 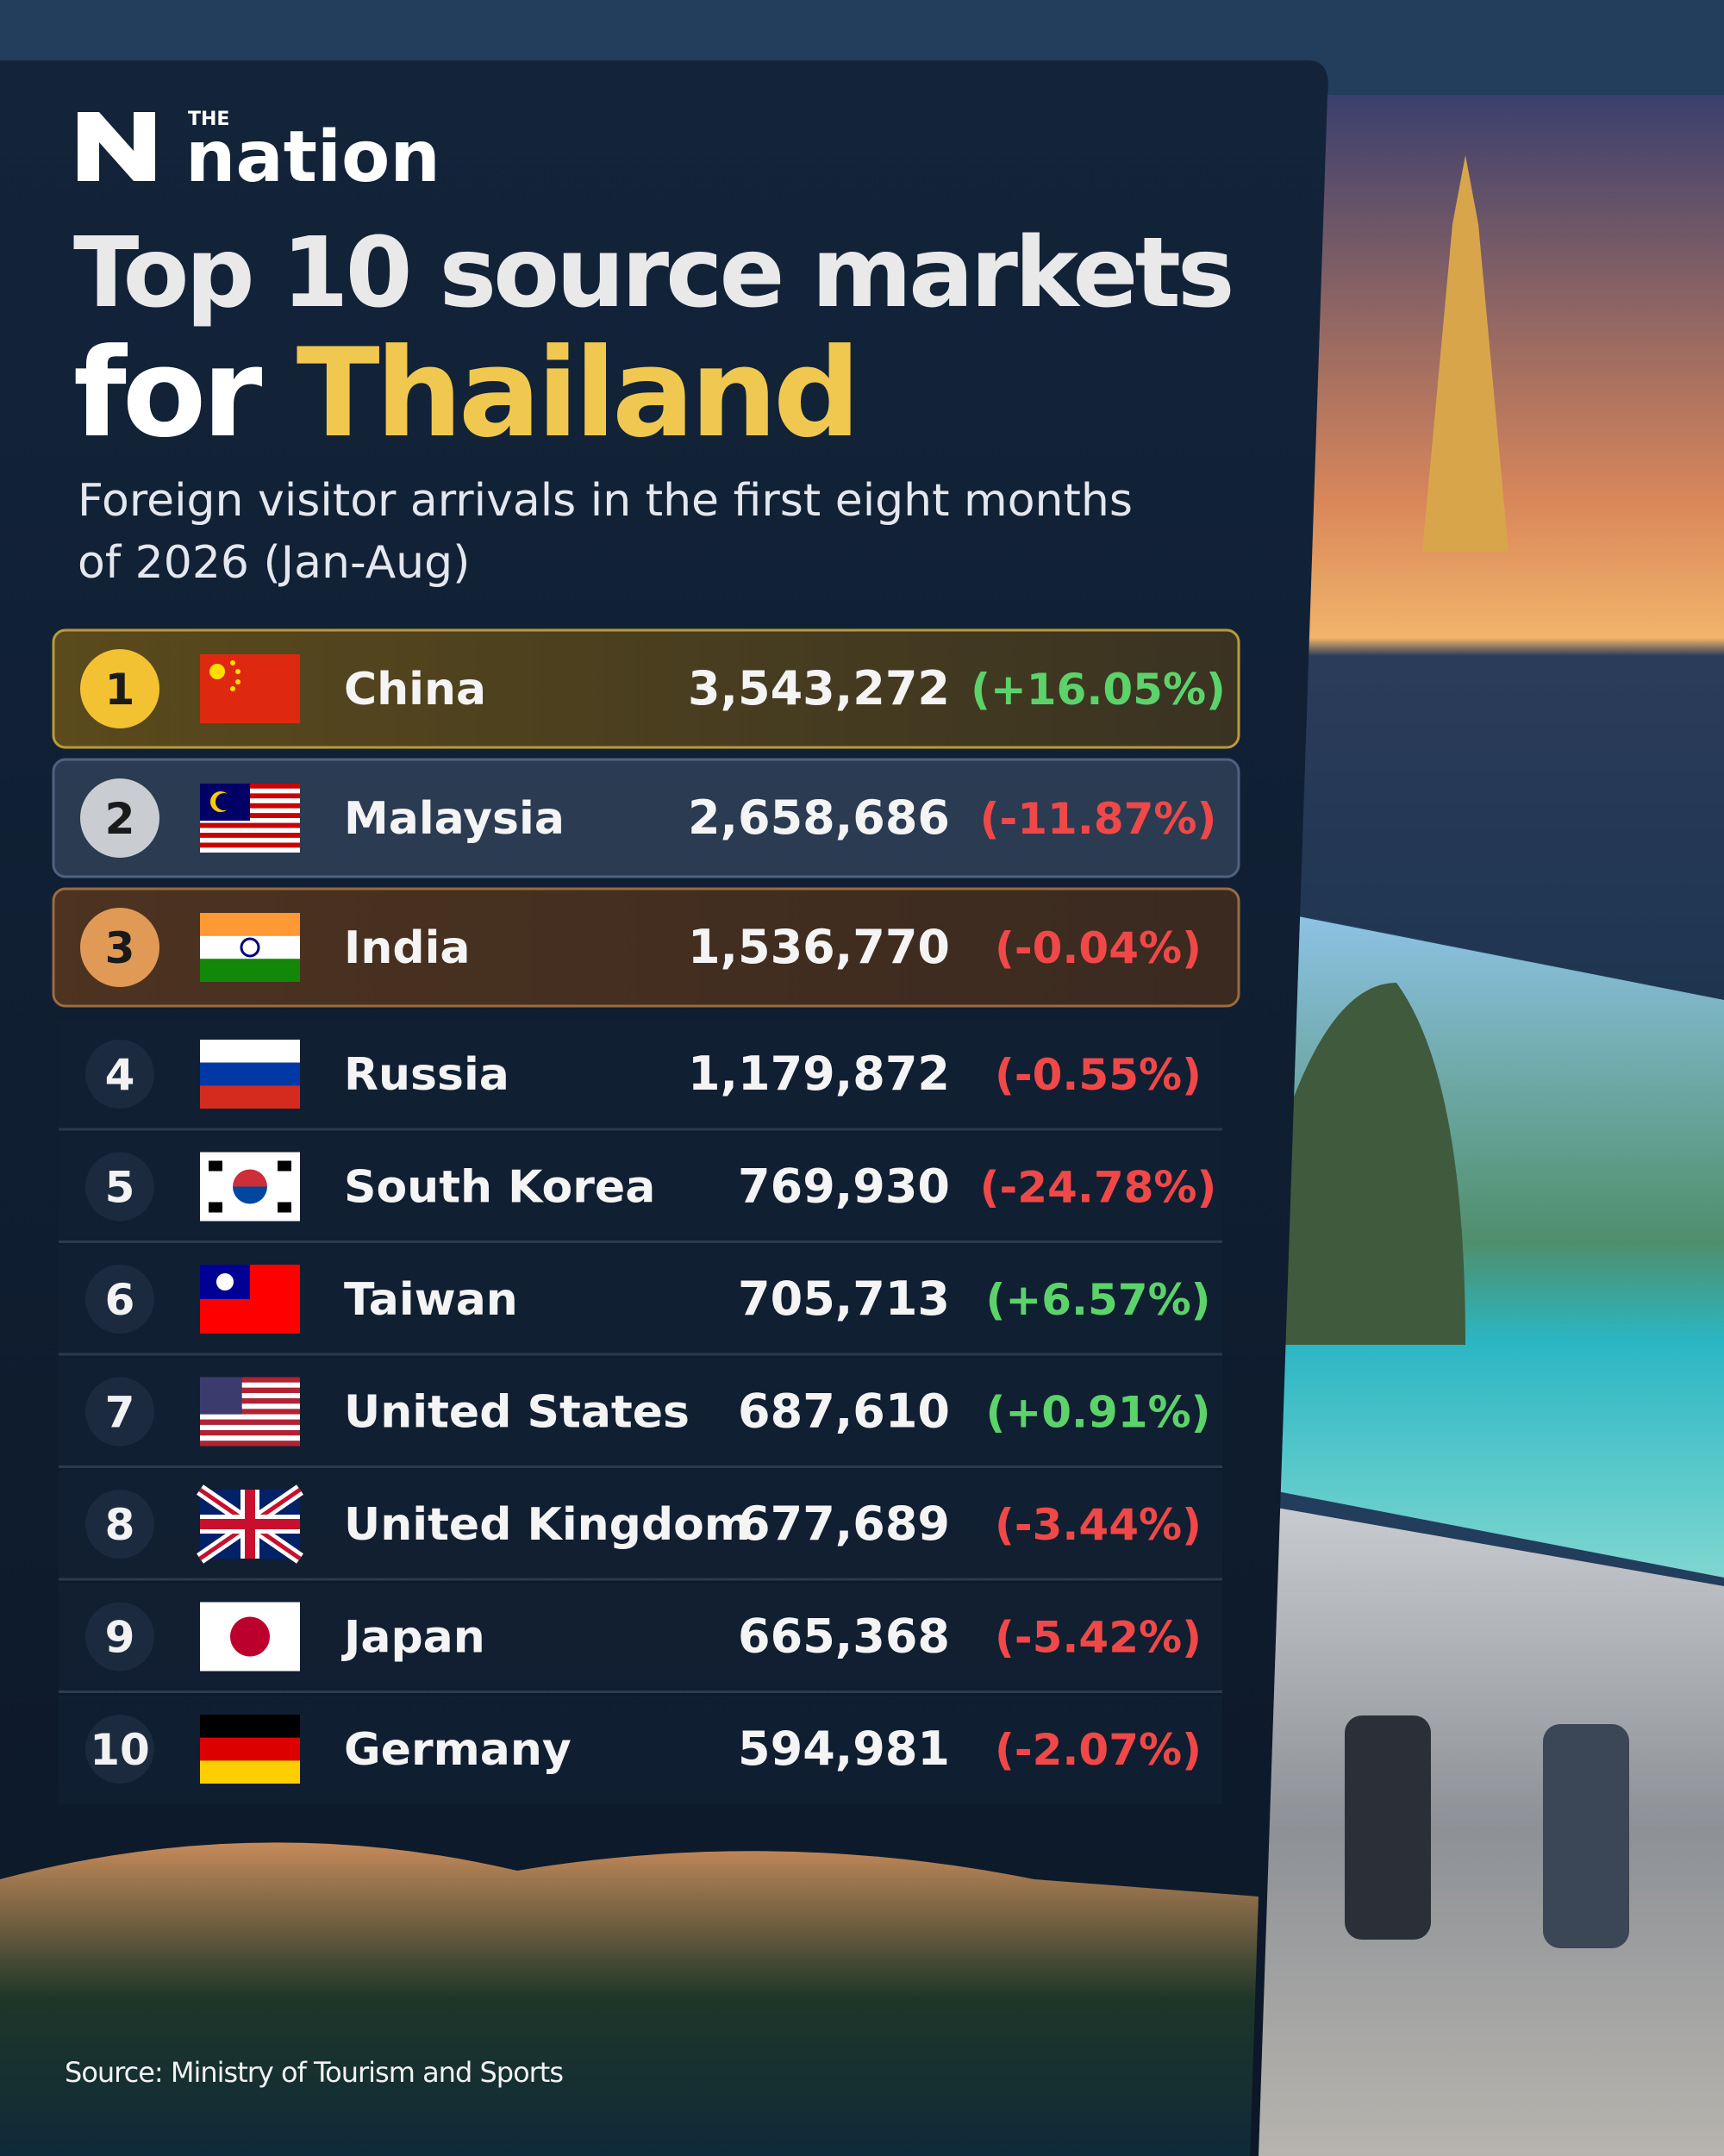 I want to click on country: Germany, so click(x=458, y=1750).